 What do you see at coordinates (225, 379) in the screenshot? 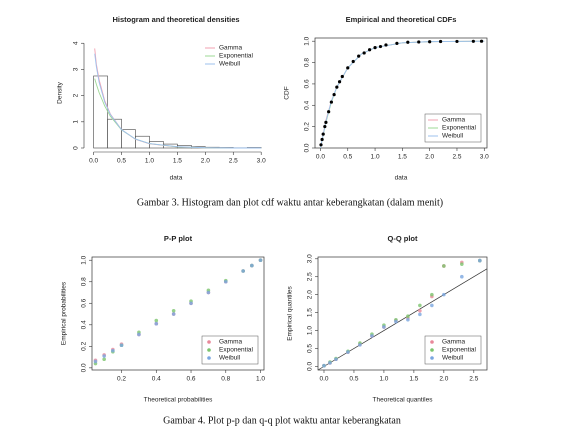
I see `x-tick-label: 0.8` at bounding box center [225, 379].